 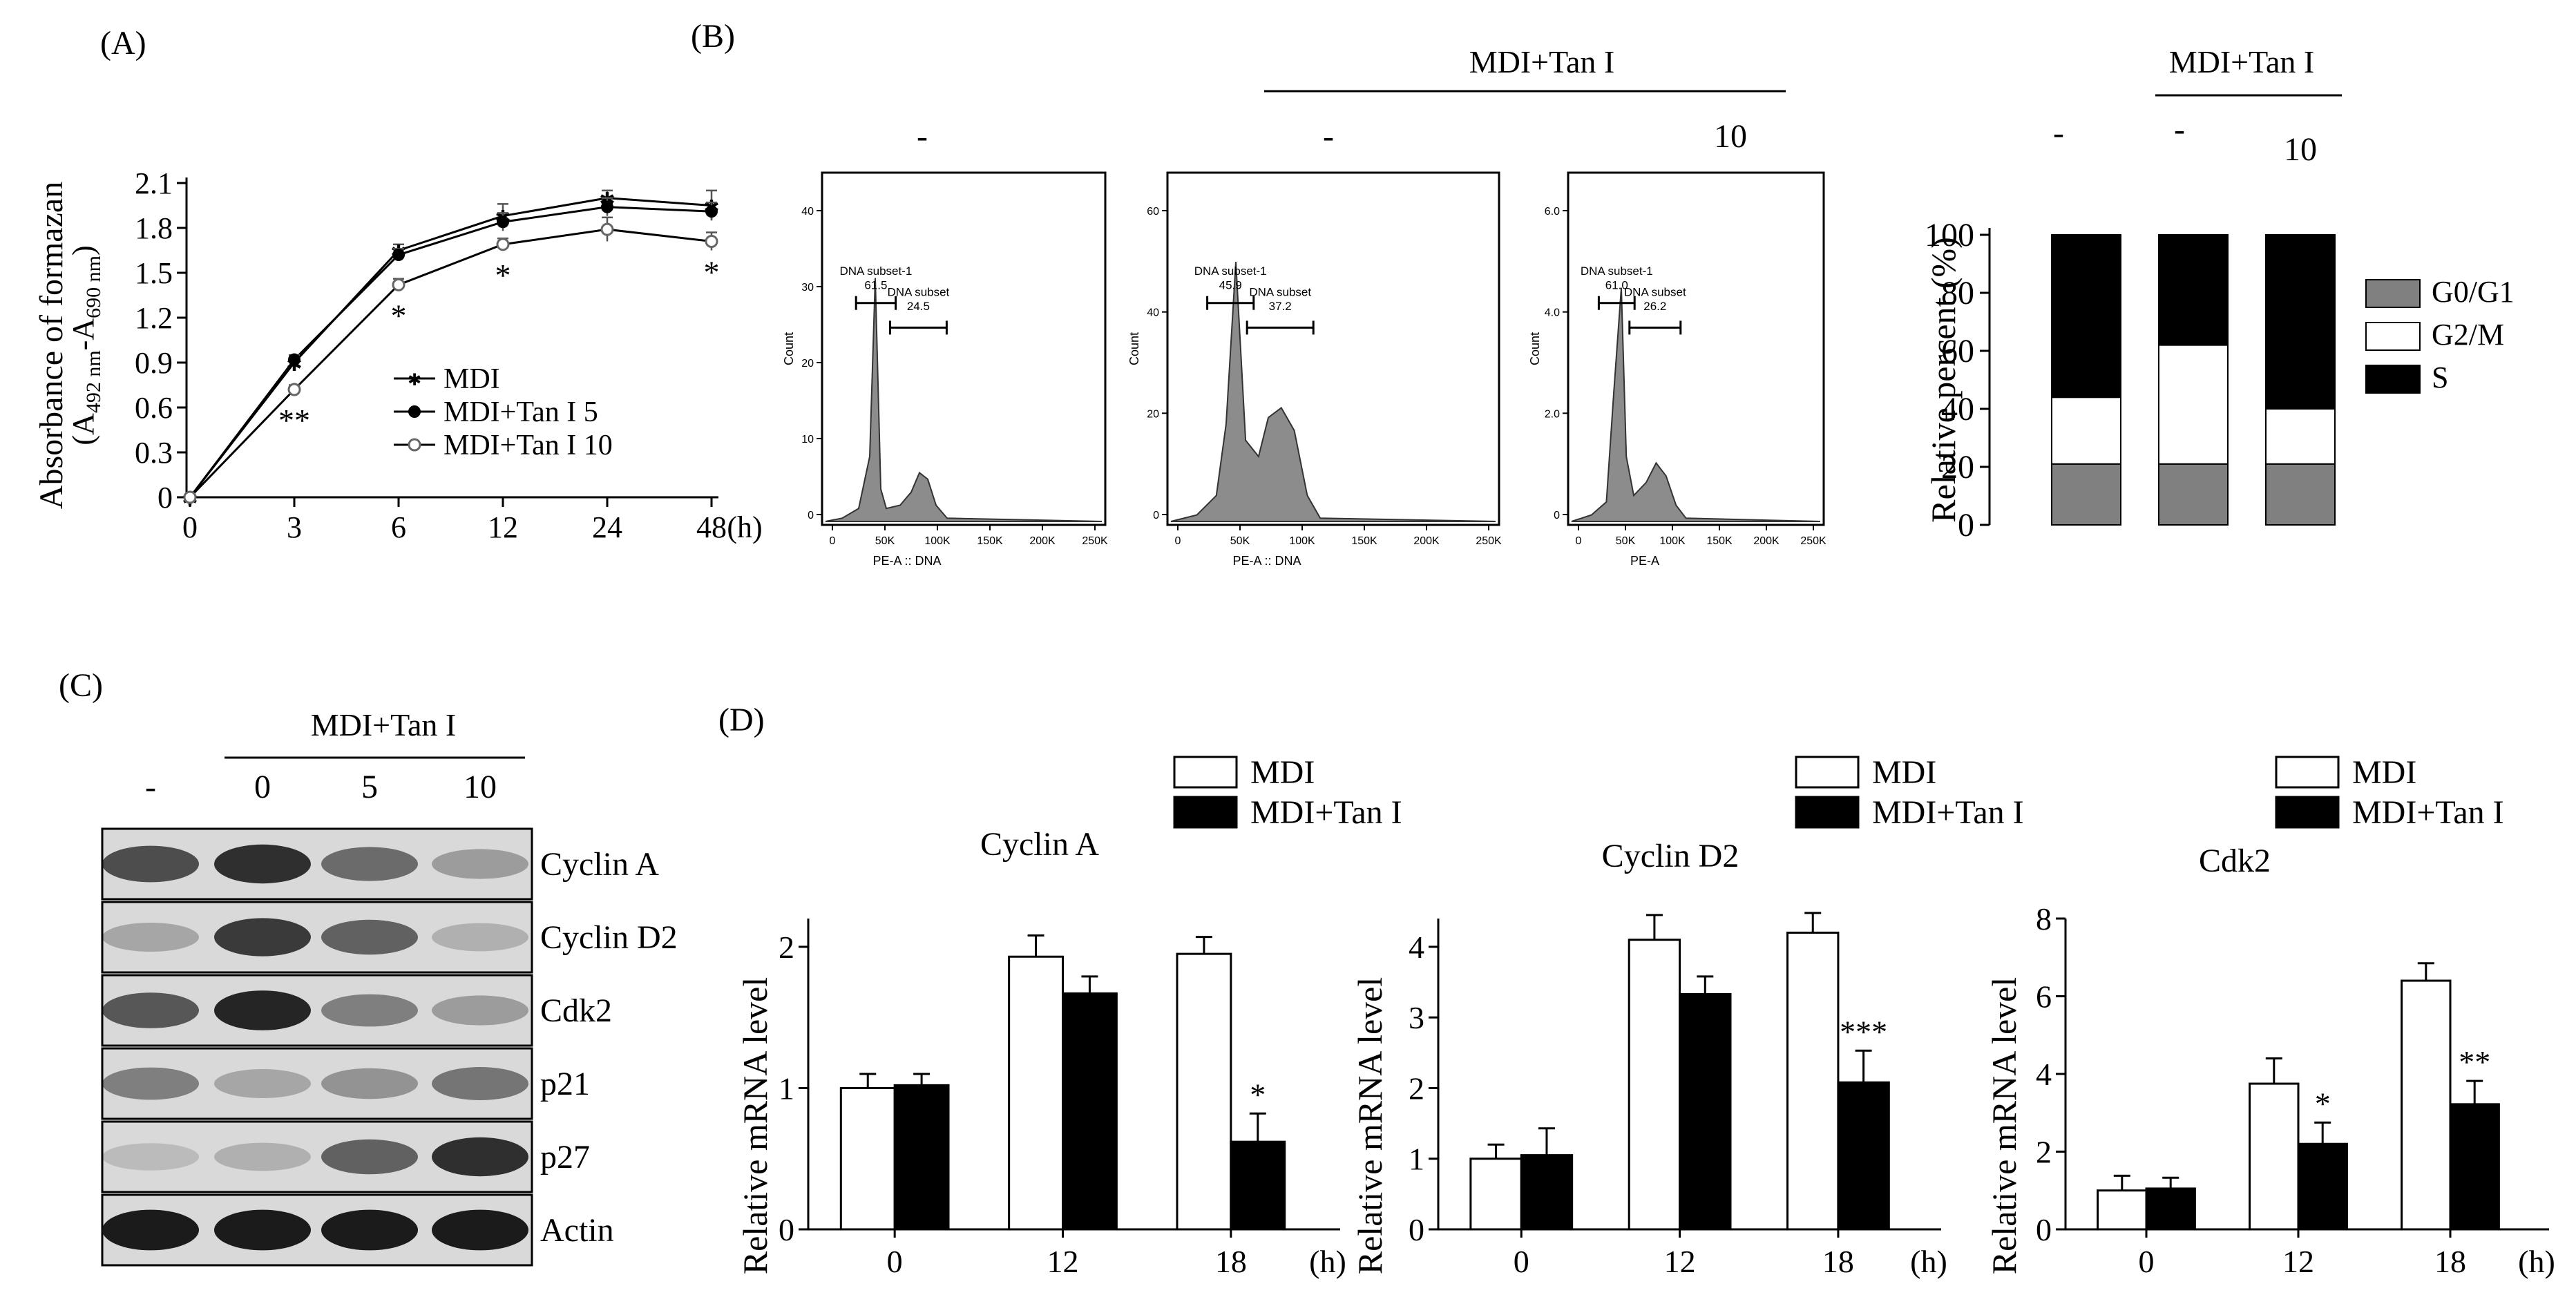 I want to click on y-tick-label: 40, so click(x=1957, y=409).